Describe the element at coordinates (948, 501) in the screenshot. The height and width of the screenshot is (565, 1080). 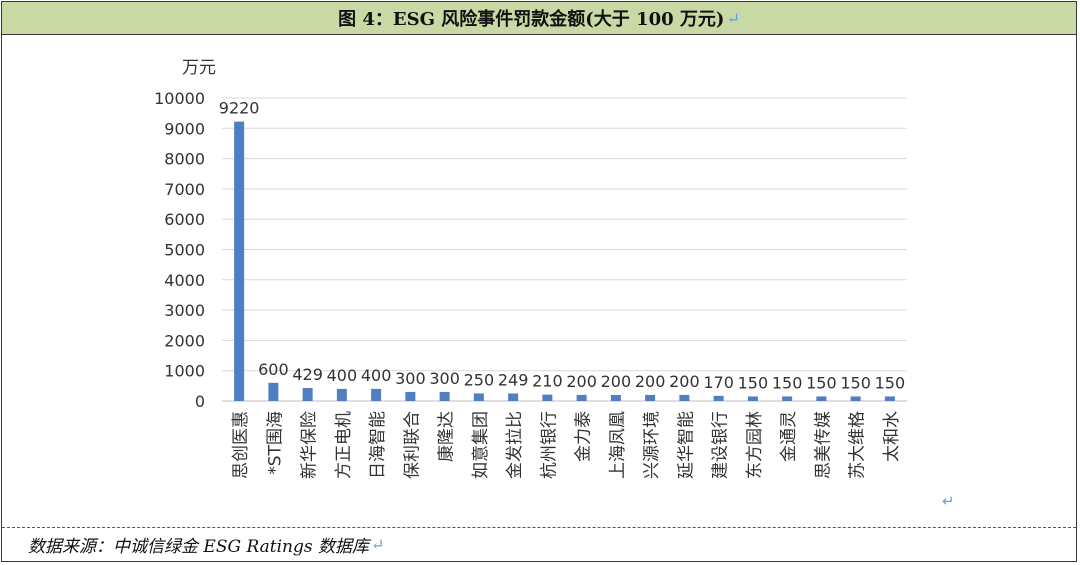
I see `return-mark-icon-2: ↵` at that location.